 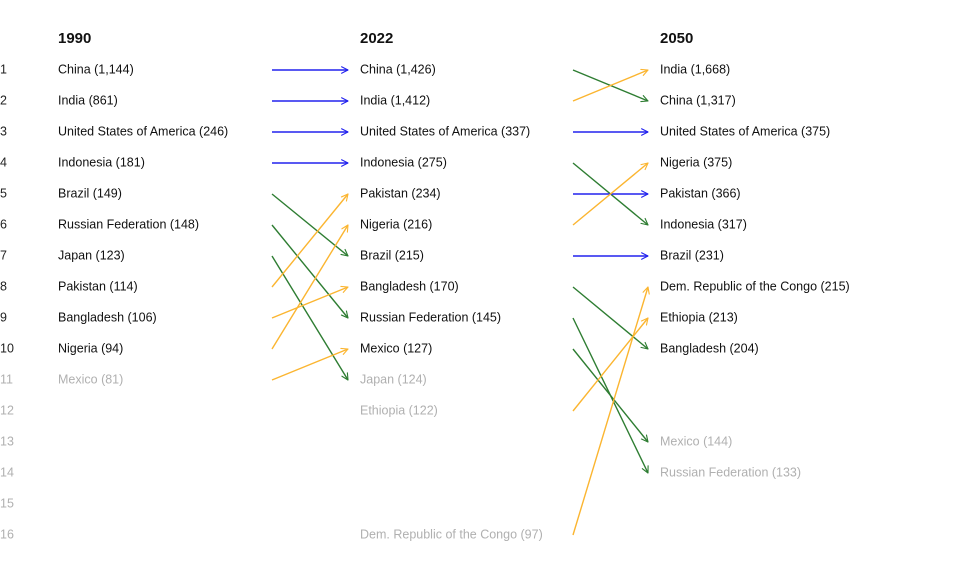 What do you see at coordinates (107, 317) in the screenshot?
I see `country-entry: Bangladesh (106)` at bounding box center [107, 317].